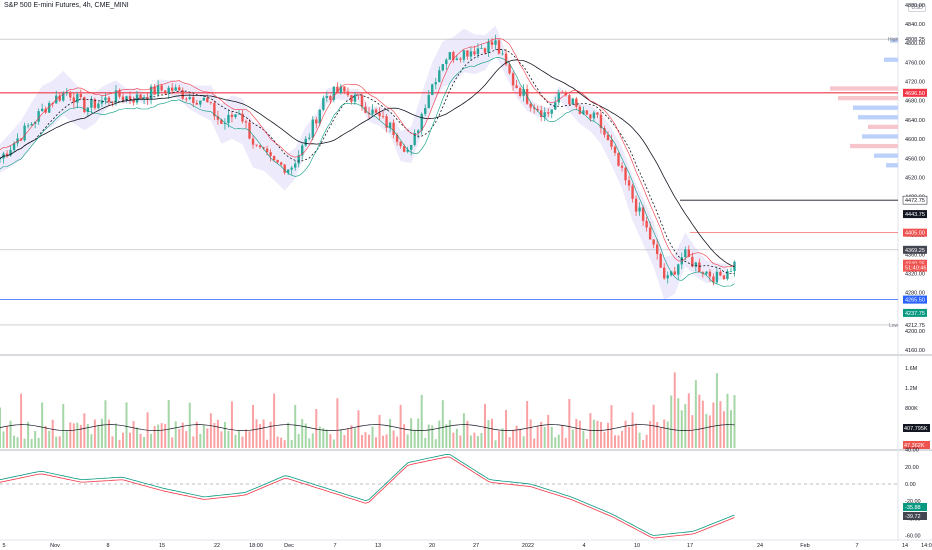  I want to click on time-label: 2022, so click(528, 546).